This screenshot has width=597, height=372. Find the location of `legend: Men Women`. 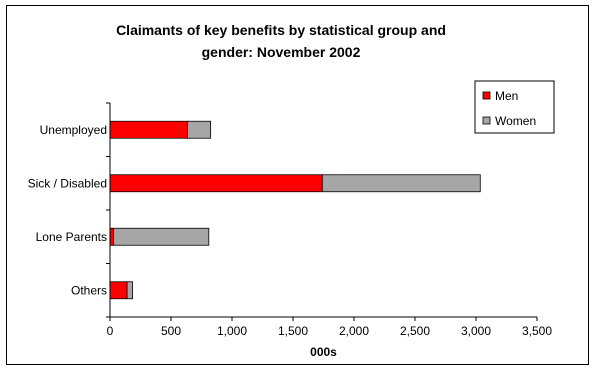

legend: Men Women is located at coordinates (514, 107).